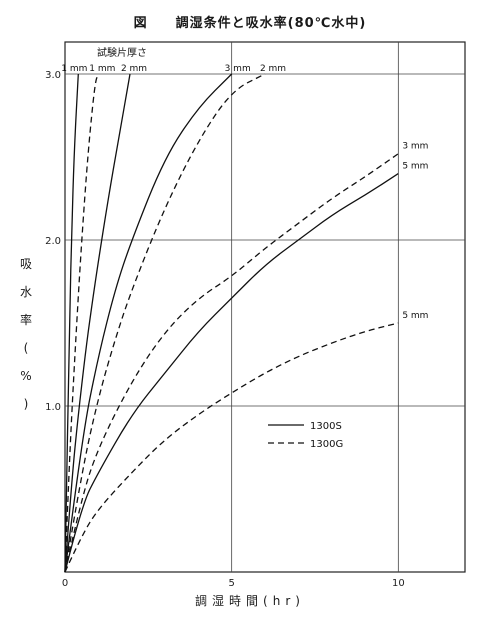  What do you see at coordinates (326, 444) in the screenshot?
I see `legend-label-1300g: 1300G` at bounding box center [326, 444].